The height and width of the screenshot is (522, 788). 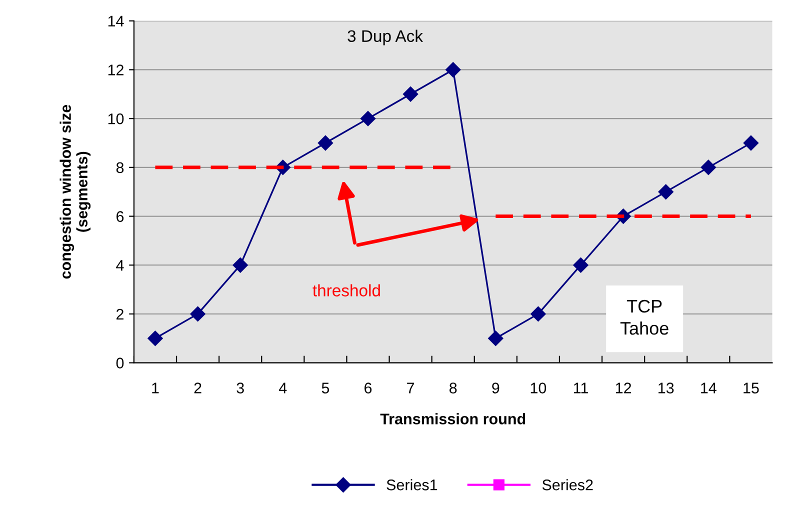 What do you see at coordinates (116, 21) in the screenshot?
I see `y-tick-label: 14` at bounding box center [116, 21].